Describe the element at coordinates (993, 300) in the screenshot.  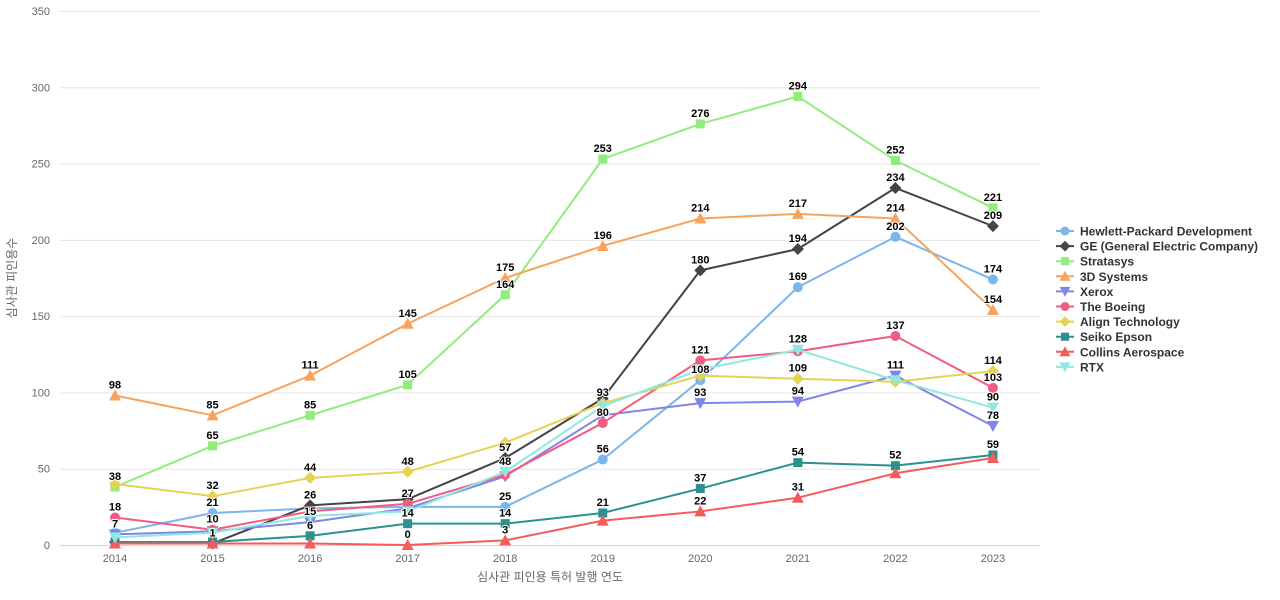
I see `data-point-label: 154` at that location.